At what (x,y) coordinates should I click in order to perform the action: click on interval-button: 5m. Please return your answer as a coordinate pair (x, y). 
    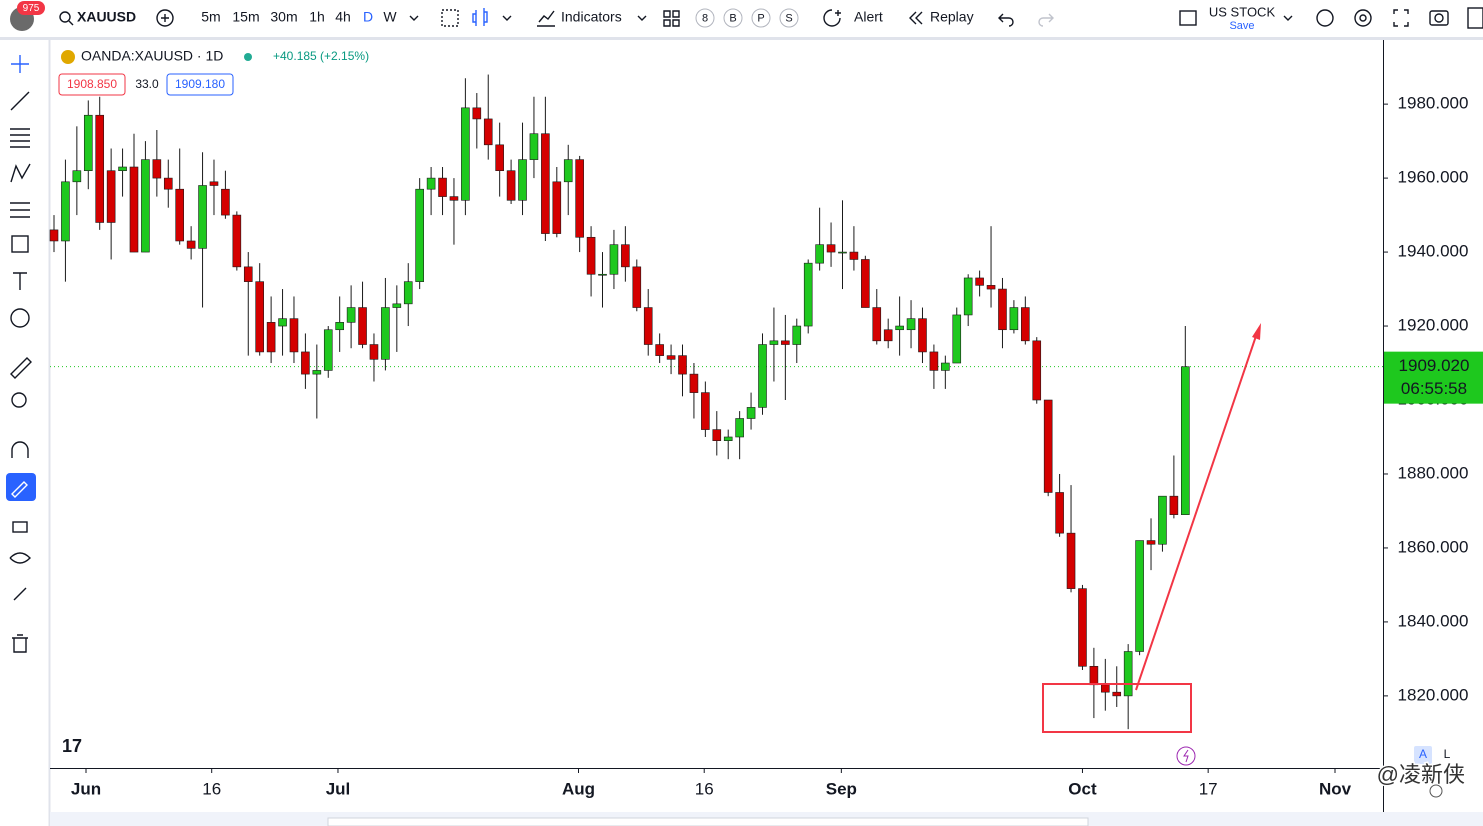
    Looking at the image, I should click on (210, 17).